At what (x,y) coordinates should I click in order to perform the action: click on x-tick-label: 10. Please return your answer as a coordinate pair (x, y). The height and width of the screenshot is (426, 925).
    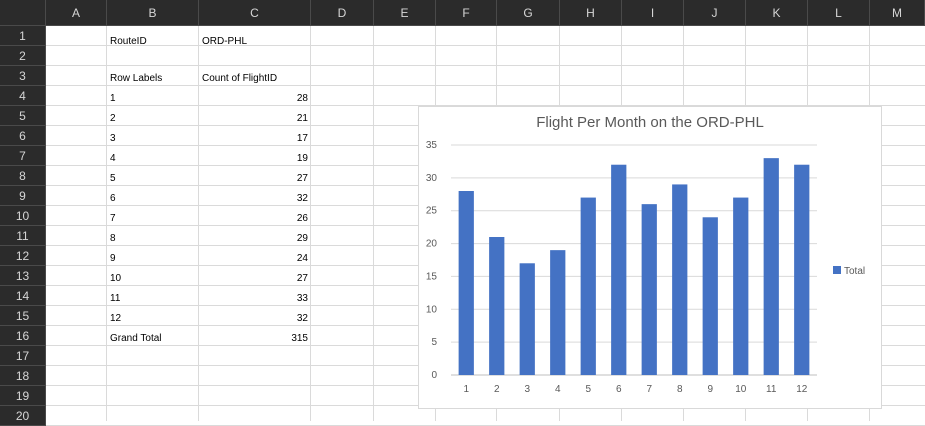
    Looking at the image, I should click on (741, 389).